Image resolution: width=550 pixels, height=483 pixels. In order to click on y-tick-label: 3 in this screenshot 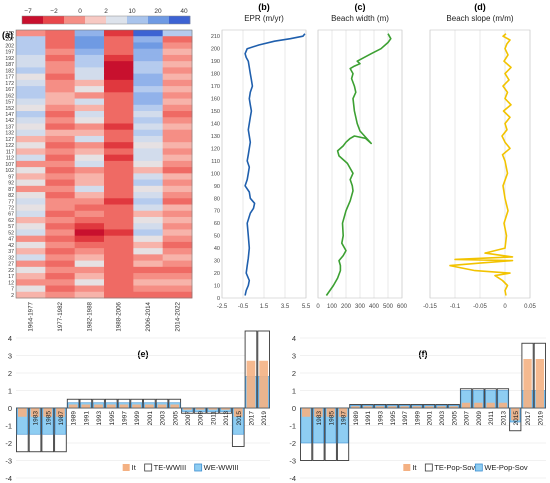, I will do `click(294, 356)`.